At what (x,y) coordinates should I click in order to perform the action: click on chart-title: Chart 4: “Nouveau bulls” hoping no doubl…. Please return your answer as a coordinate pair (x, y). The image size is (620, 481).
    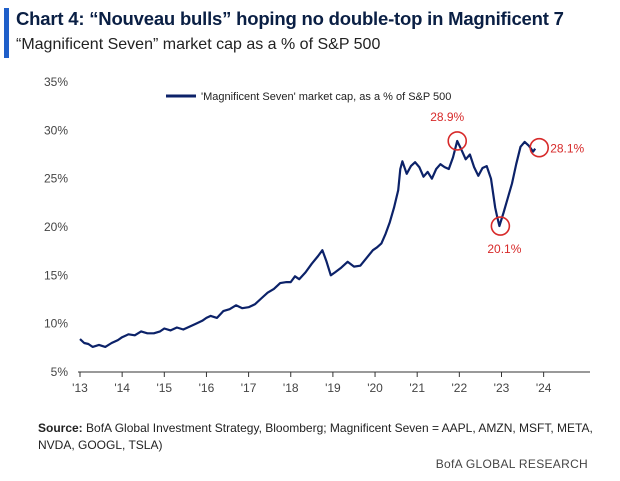
    Looking at the image, I should click on (290, 18).